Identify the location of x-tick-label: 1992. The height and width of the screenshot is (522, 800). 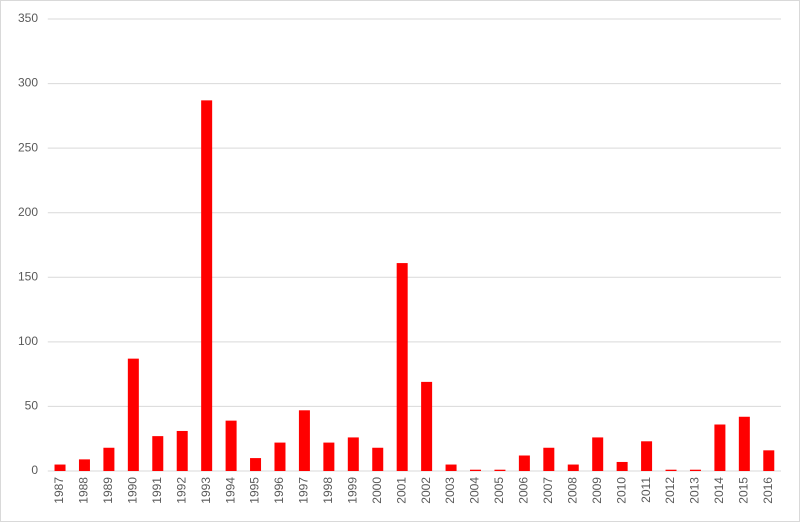
(181, 490).